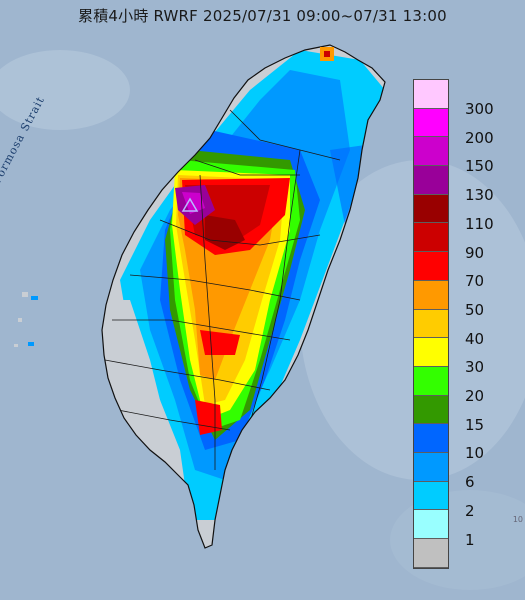 This screenshot has height=600, width=525. I want to click on legend-label: 30, so click(475, 367).